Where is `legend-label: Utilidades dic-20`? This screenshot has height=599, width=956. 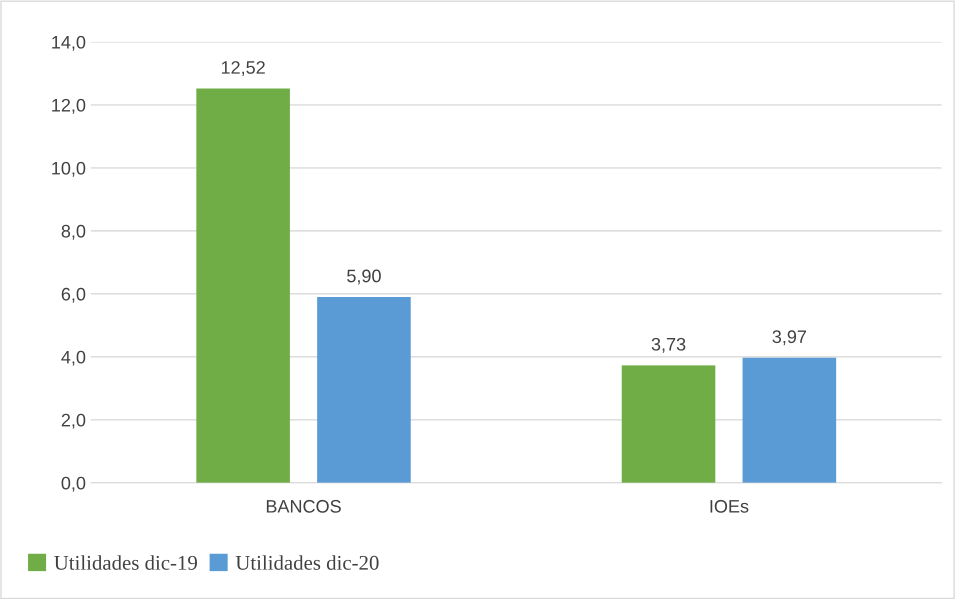 legend-label: Utilidades dic-20 is located at coordinates (307, 562).